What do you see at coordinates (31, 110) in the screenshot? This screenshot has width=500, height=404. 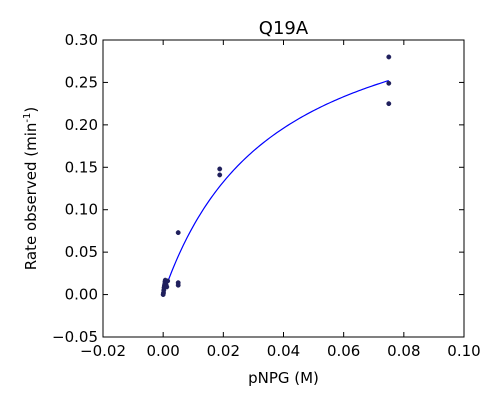 I see `y-axis-title-end: )` at bounding box center [31, 110].